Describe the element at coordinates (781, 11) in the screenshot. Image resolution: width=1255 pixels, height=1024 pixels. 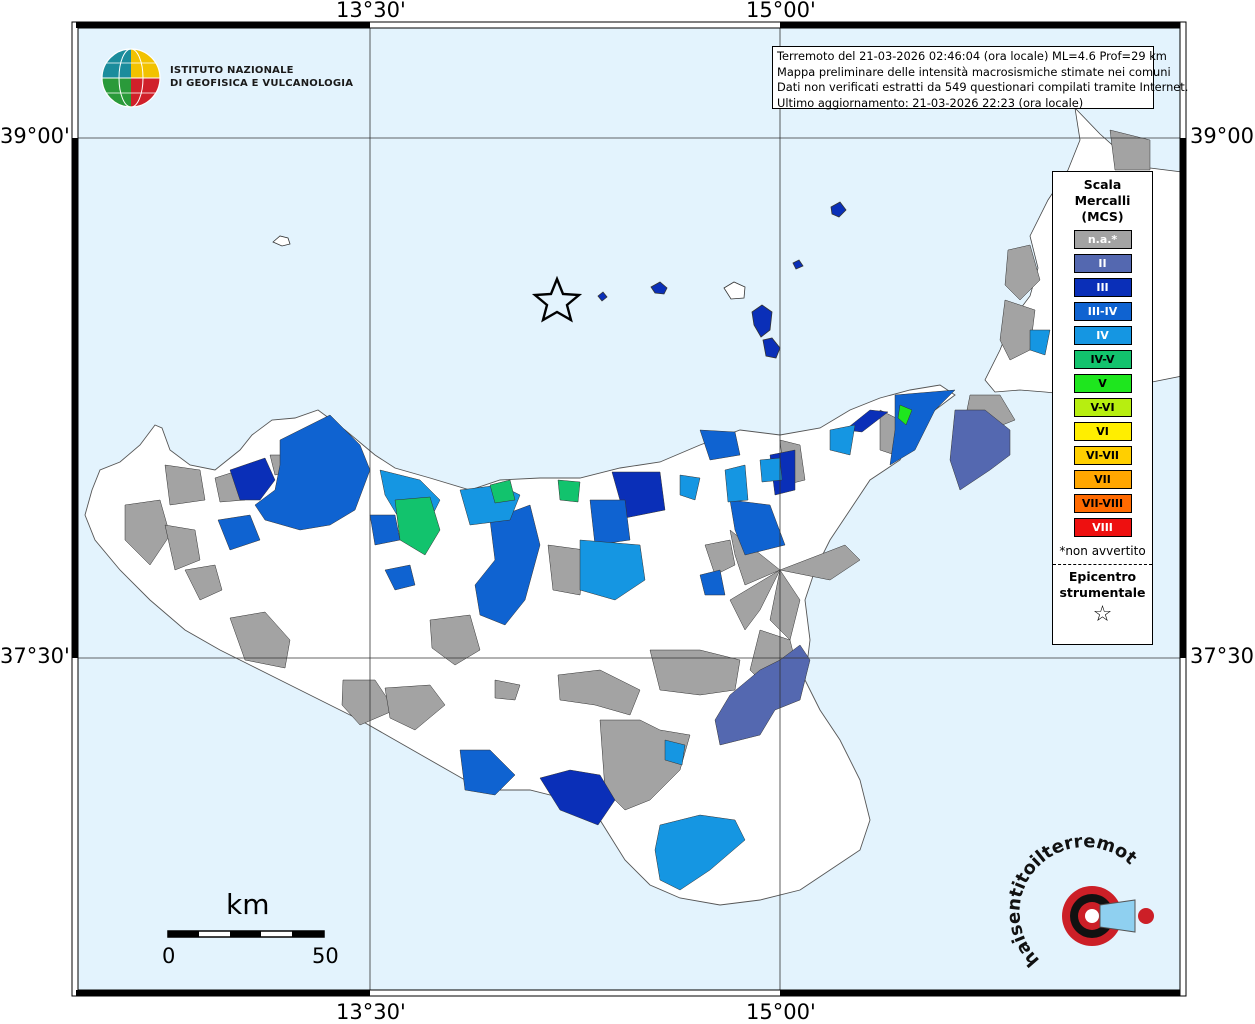
I see `lon-label-top-right: 15°00'` at that location.